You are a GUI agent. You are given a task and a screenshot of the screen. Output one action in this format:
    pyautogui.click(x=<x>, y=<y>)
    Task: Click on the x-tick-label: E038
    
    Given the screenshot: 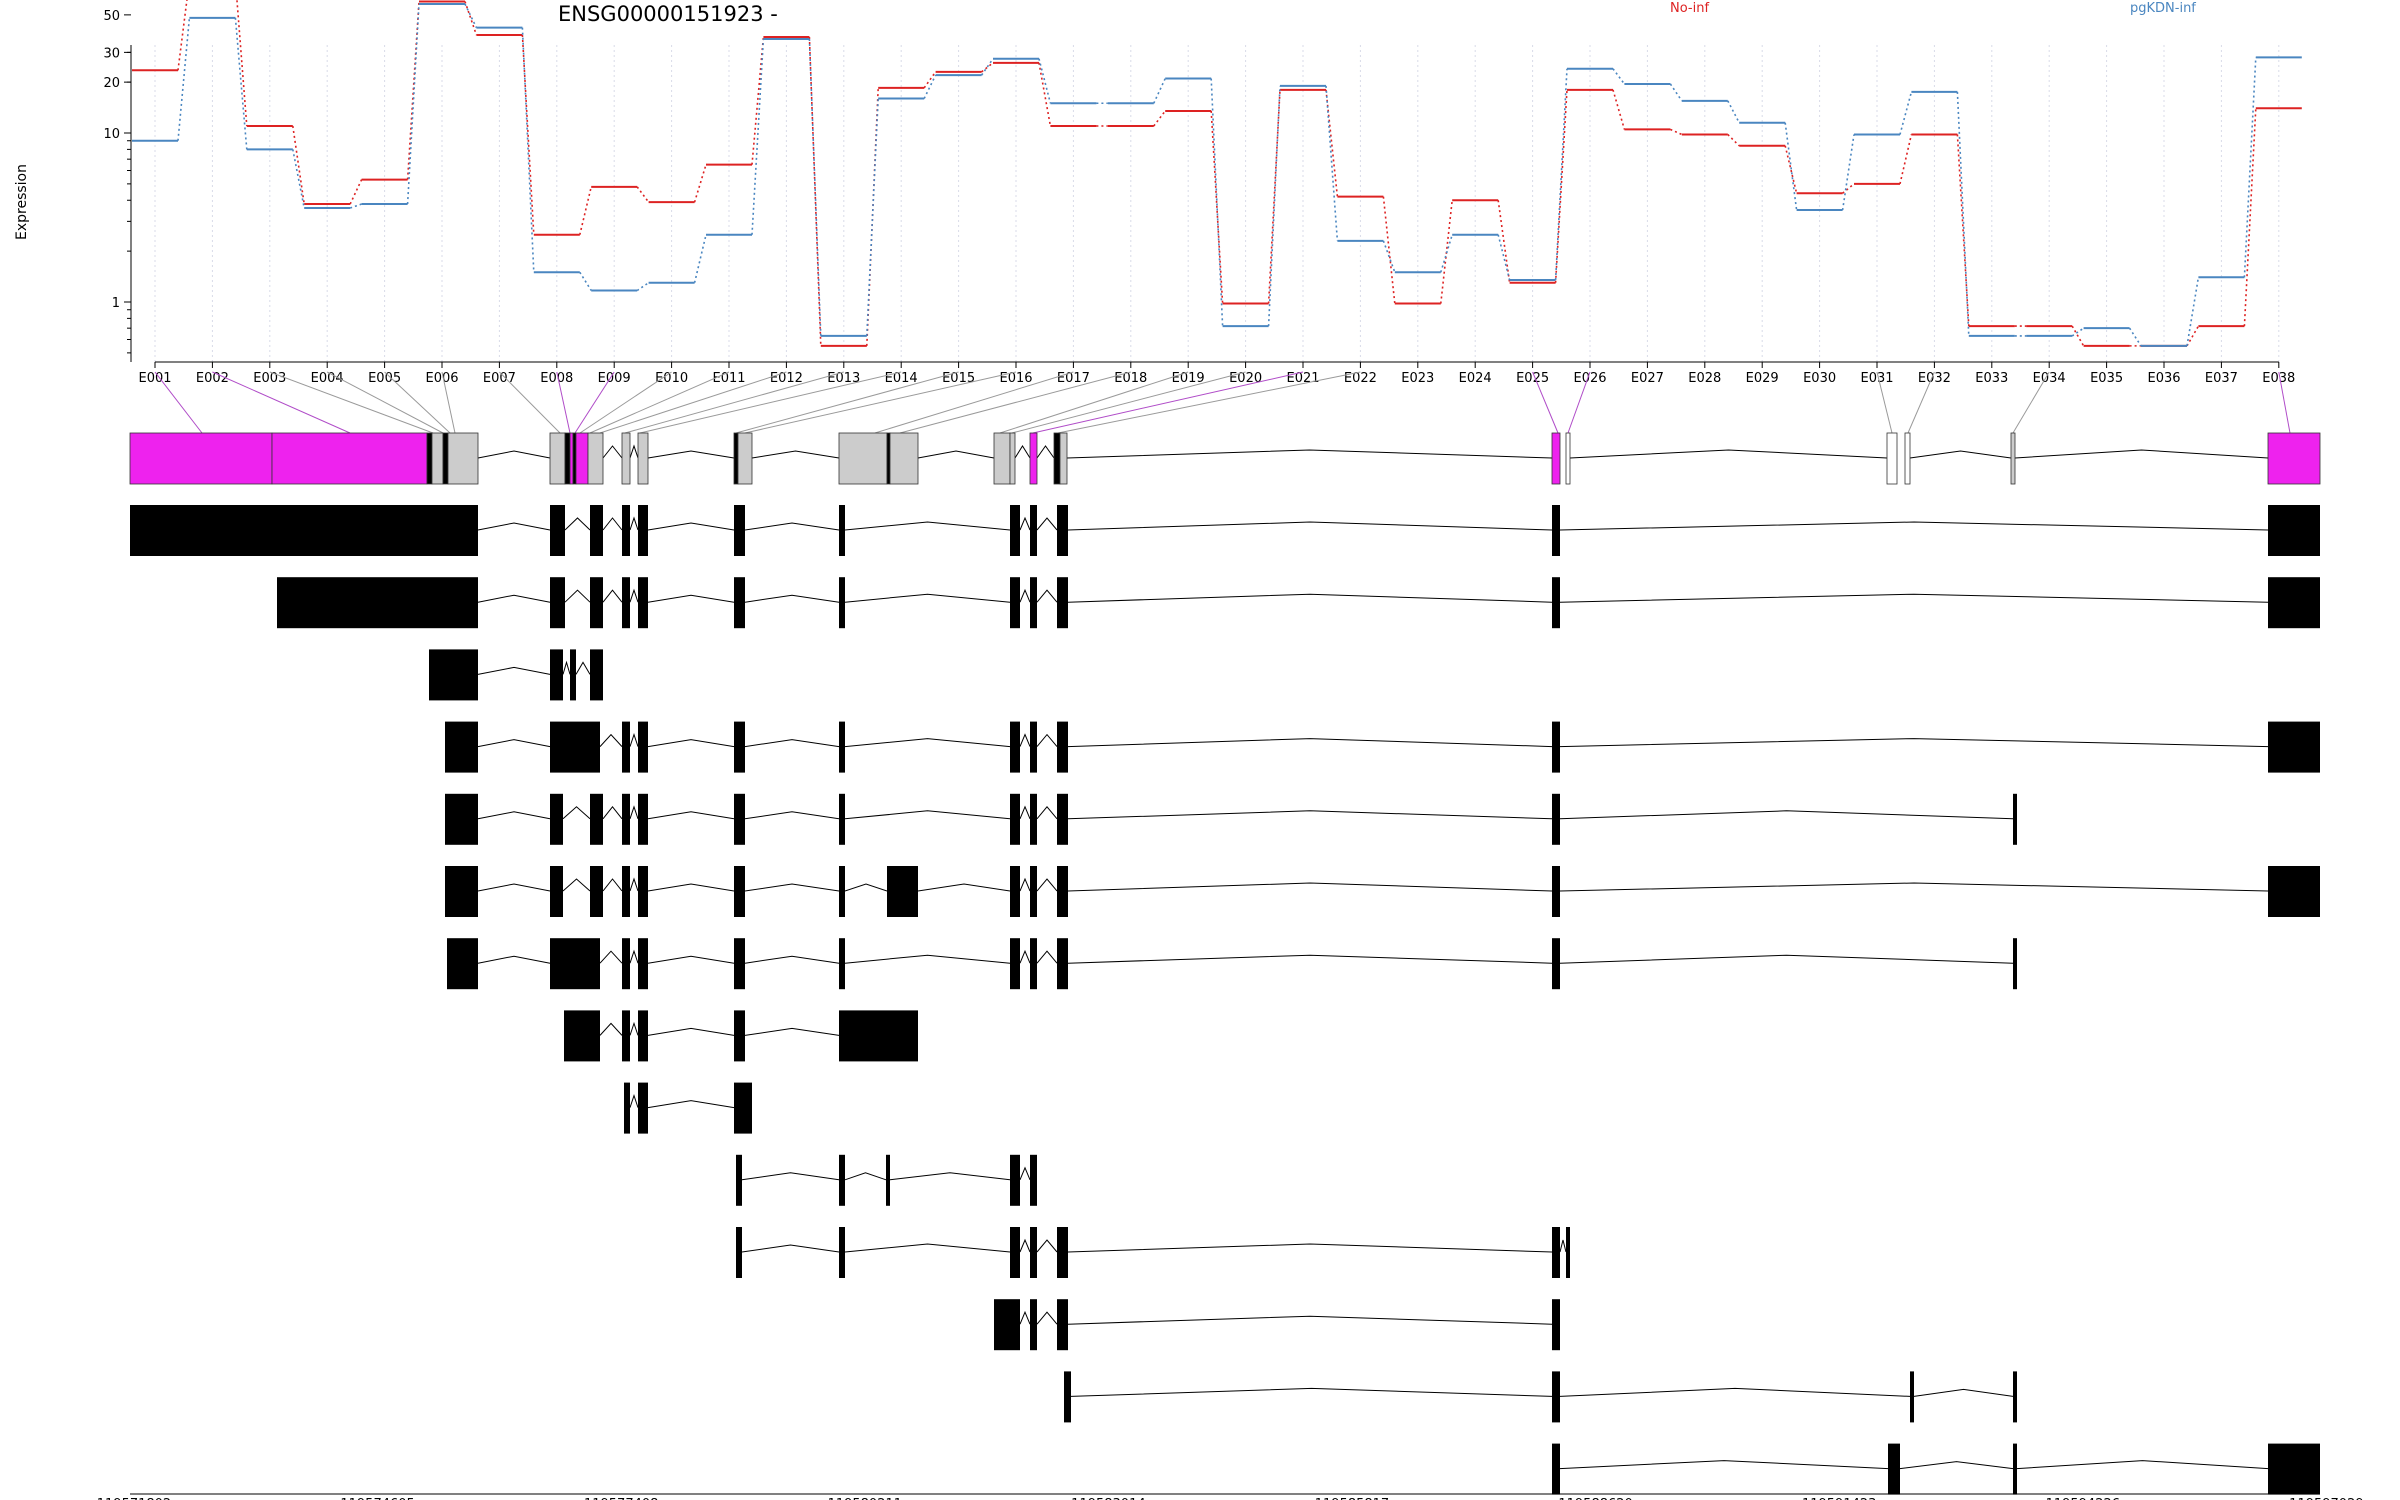 What is the action you would take?
    pyautogui.click(x=2278, y=378)
    